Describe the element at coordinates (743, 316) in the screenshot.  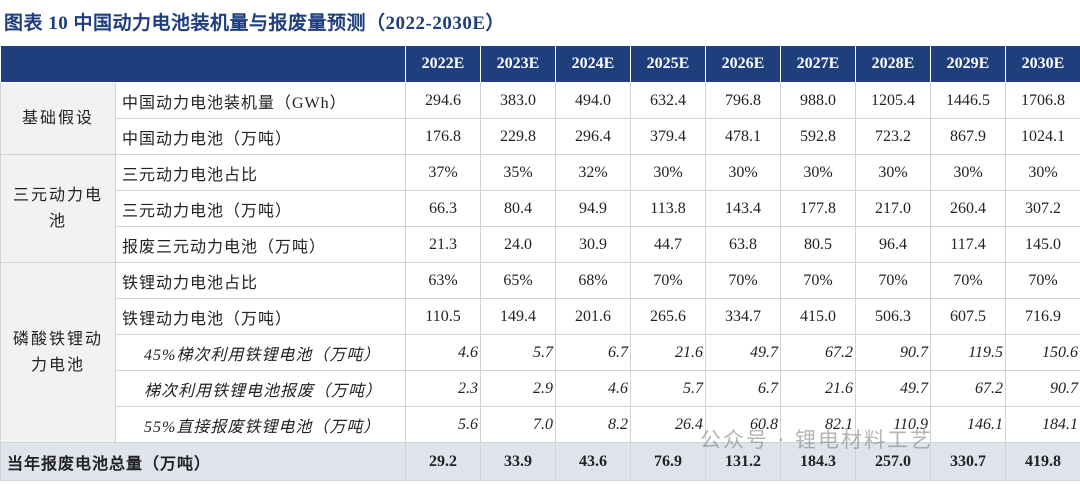
I see `cell-value: 334.7` at that location.